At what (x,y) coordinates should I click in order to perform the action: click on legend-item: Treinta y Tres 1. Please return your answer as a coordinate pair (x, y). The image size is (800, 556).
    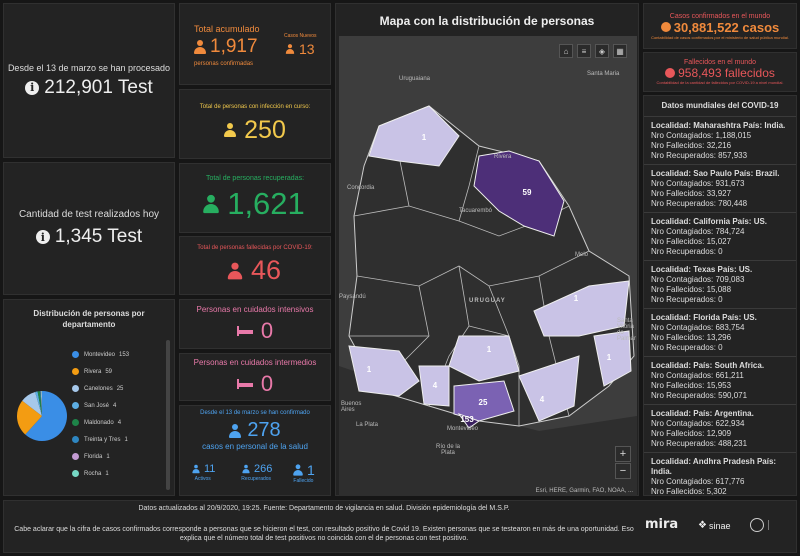
    Looking at the image, I should click on (117, 439).